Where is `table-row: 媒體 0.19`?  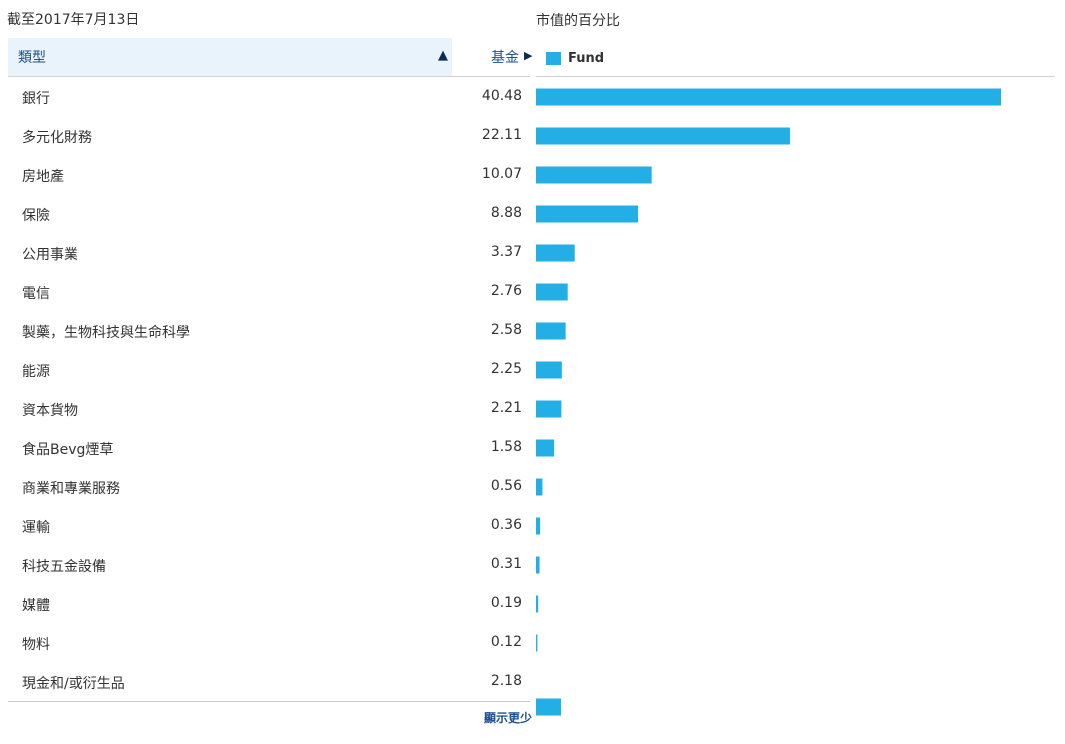
table-row: 媒體 0.19 is located at coordinates (269, 603).